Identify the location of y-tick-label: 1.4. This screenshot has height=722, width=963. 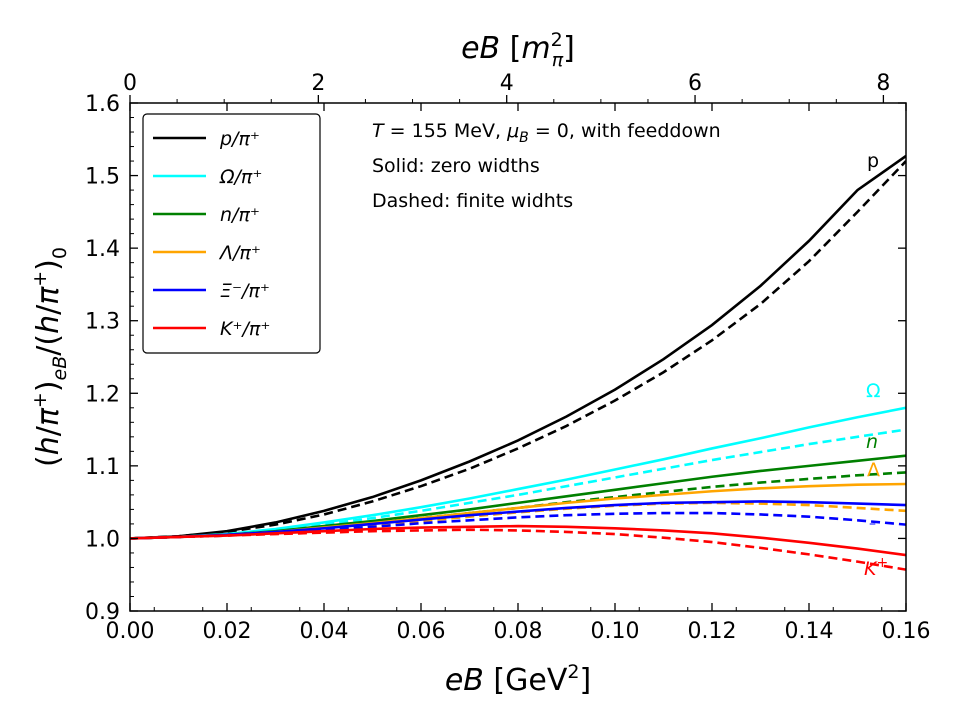
(102, 249).